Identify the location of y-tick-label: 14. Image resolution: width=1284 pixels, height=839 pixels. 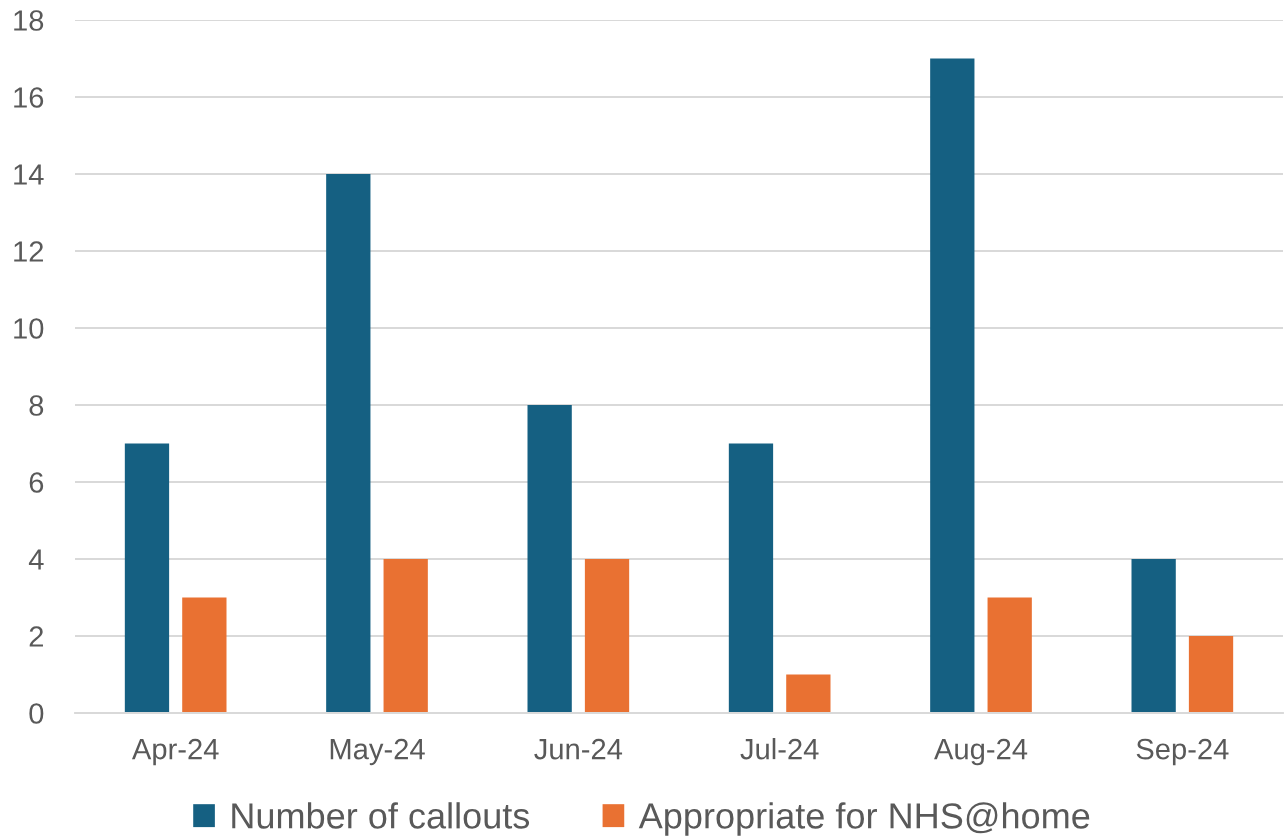
(29, 174).